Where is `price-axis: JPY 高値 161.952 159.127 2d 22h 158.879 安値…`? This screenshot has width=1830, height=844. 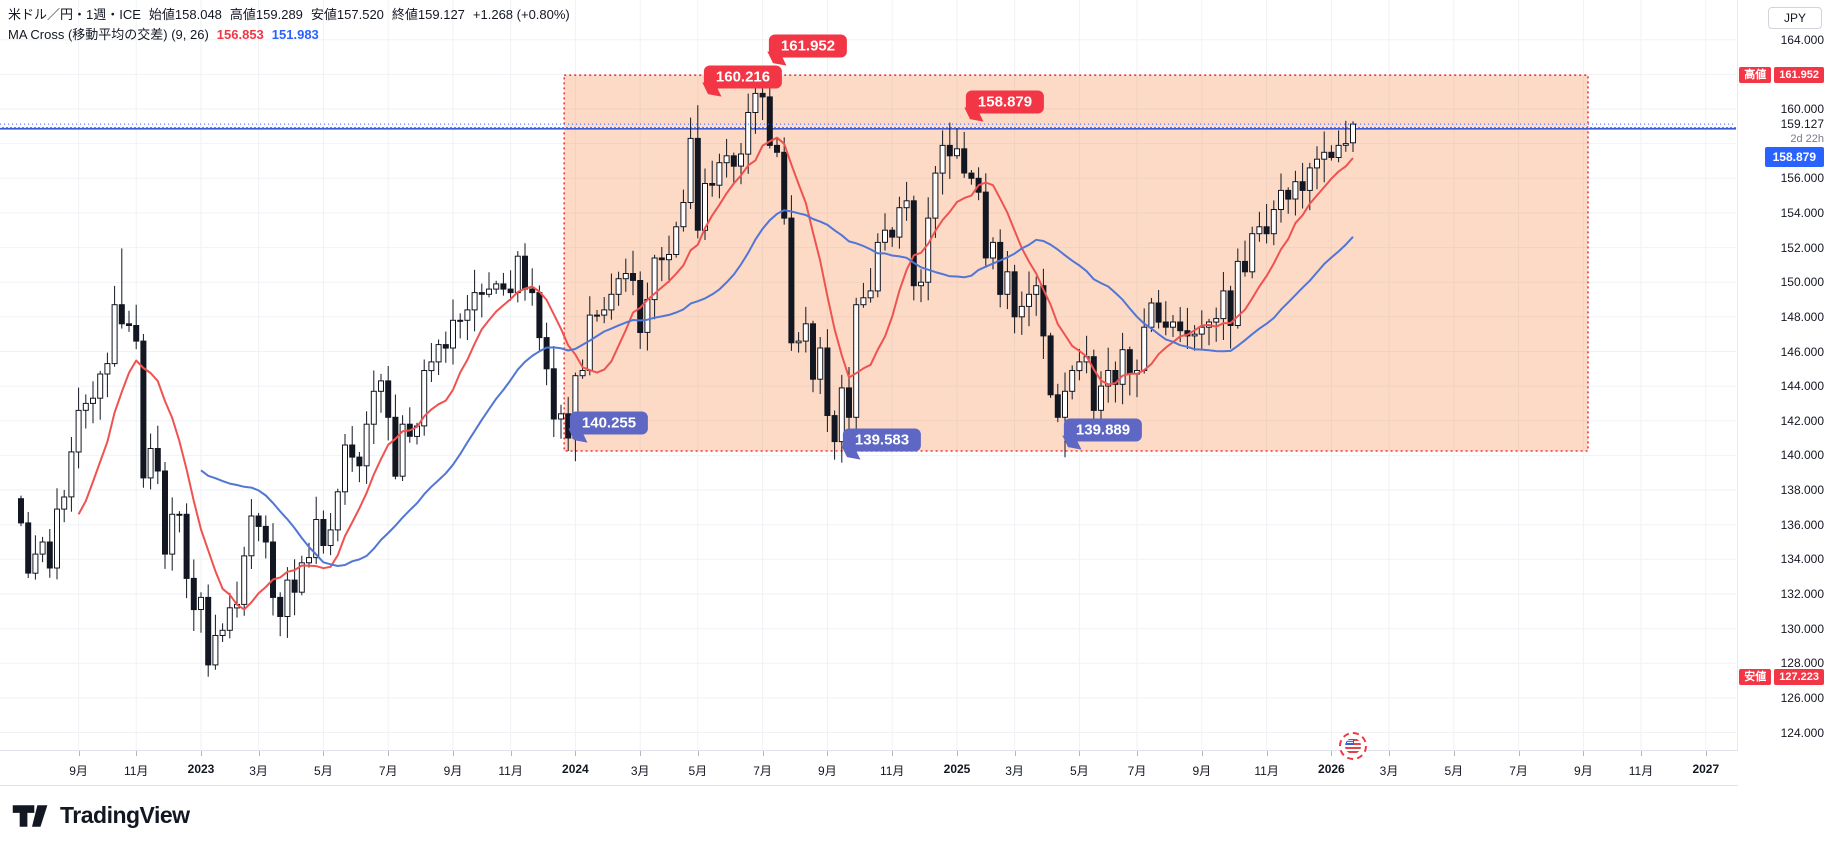
price-axis: JPY 高値 161.952 159.127 2d 22h 158.879 安値… is located at coordinates (1783, 392).